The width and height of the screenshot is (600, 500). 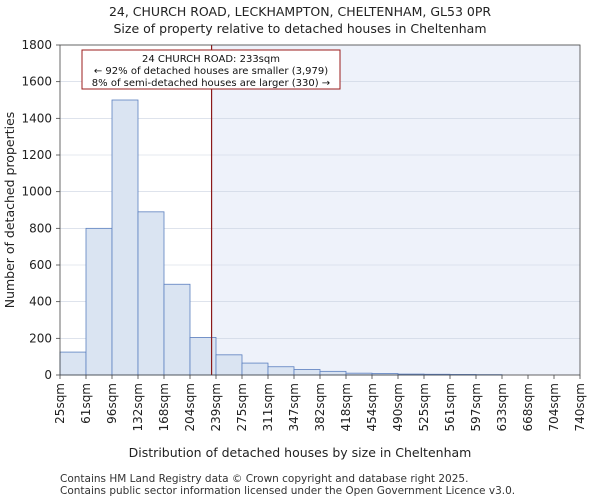 I want to click on x-tick-label: 490sqm, so click(x=398, y=407).